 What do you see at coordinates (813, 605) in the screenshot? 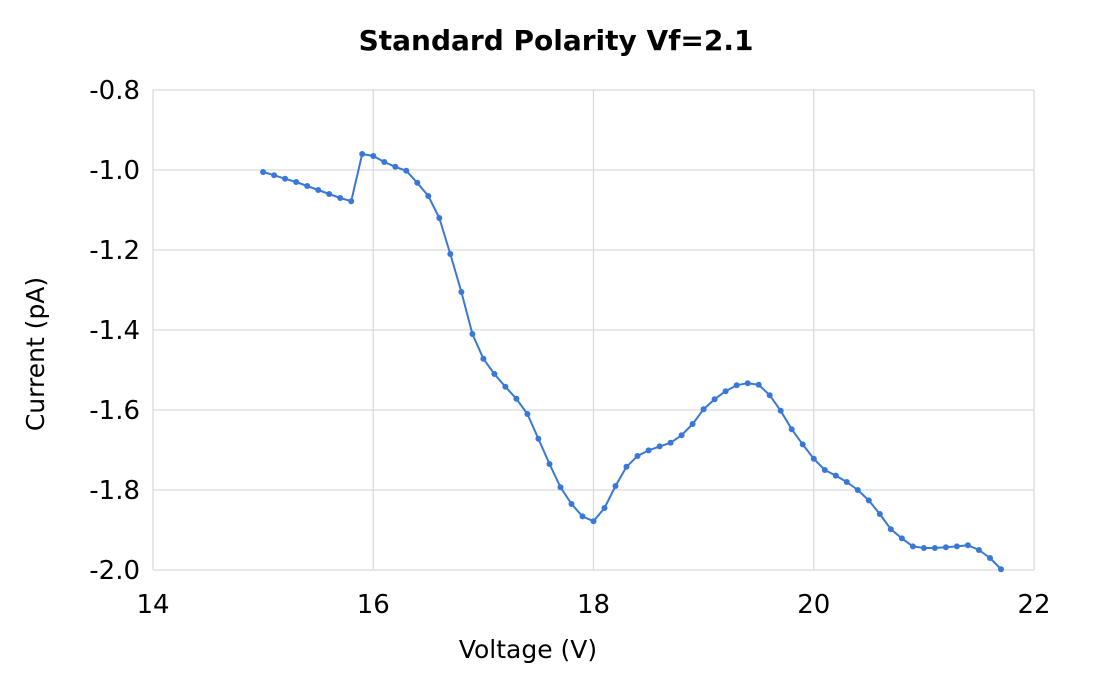
I see `x-tick-label: 20` at bounding box center [813, 605].